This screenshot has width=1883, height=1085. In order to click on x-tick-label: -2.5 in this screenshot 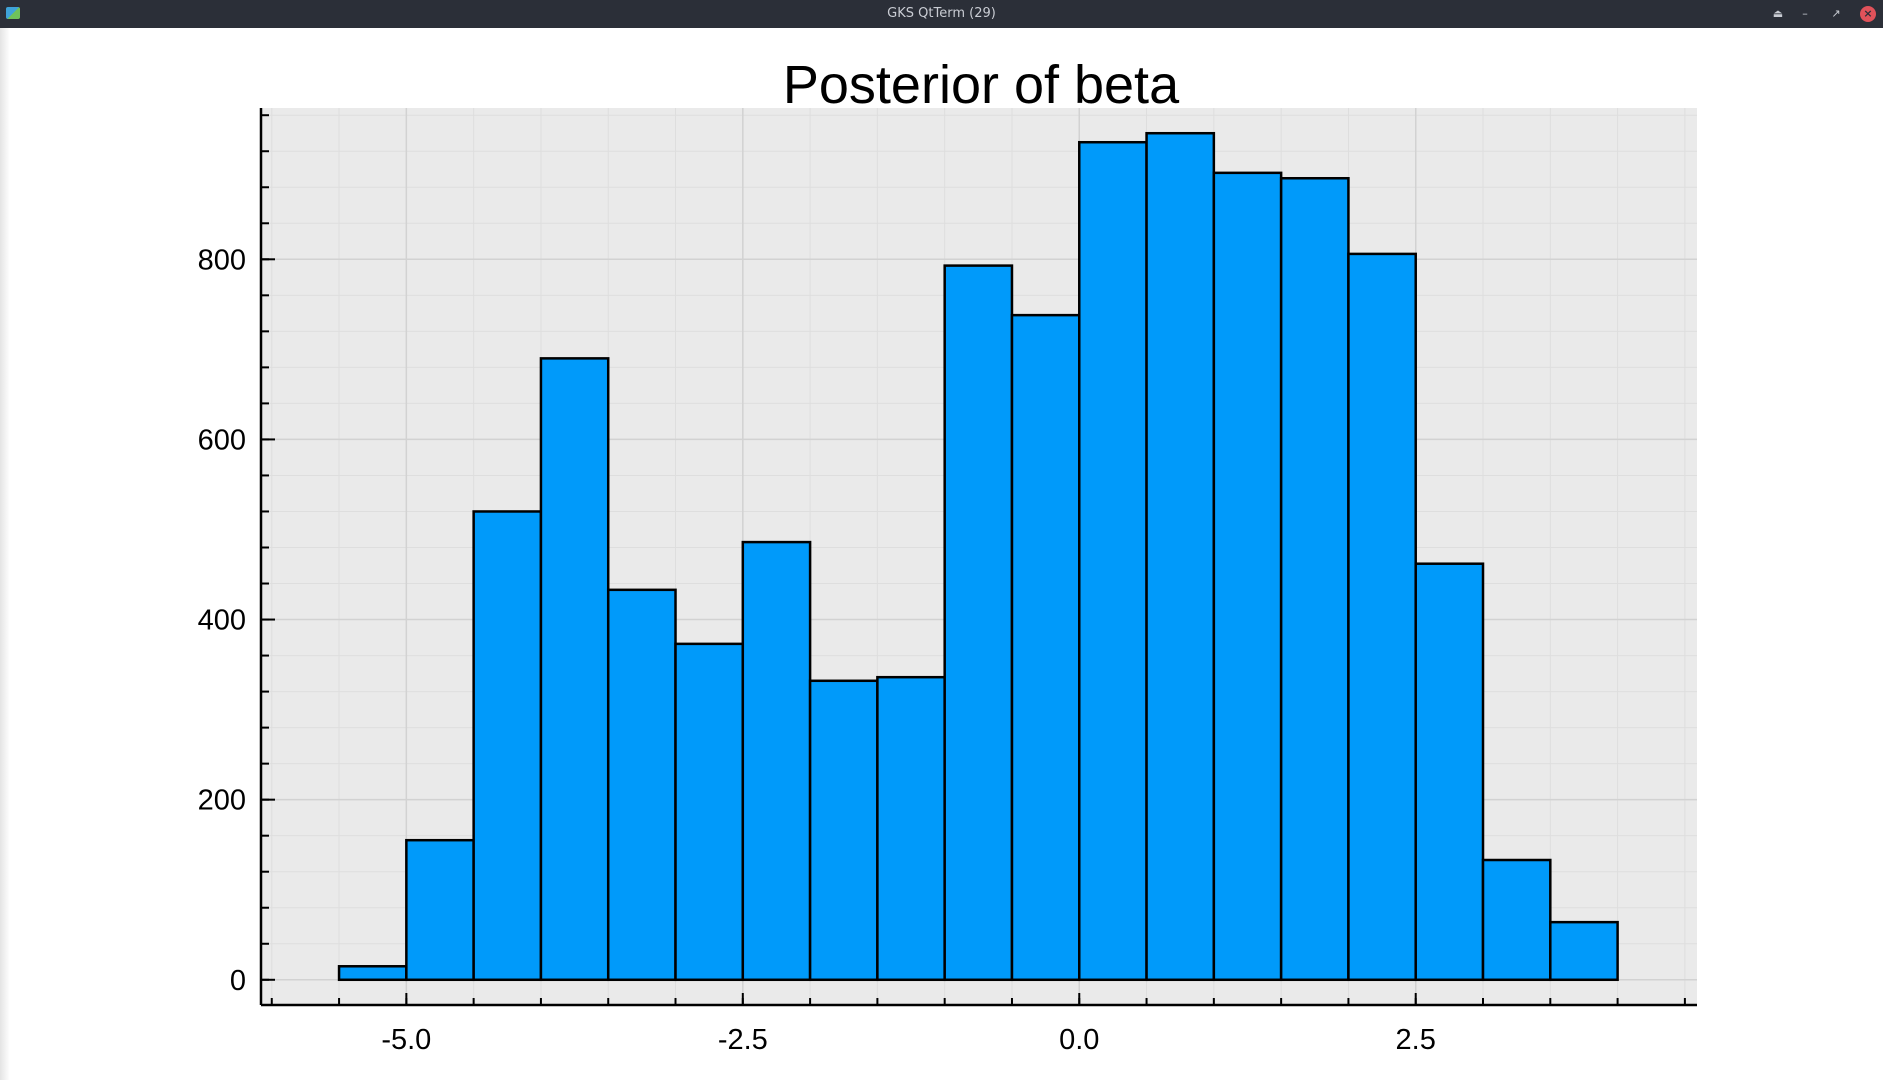, I will do `click(743, 1040)`.